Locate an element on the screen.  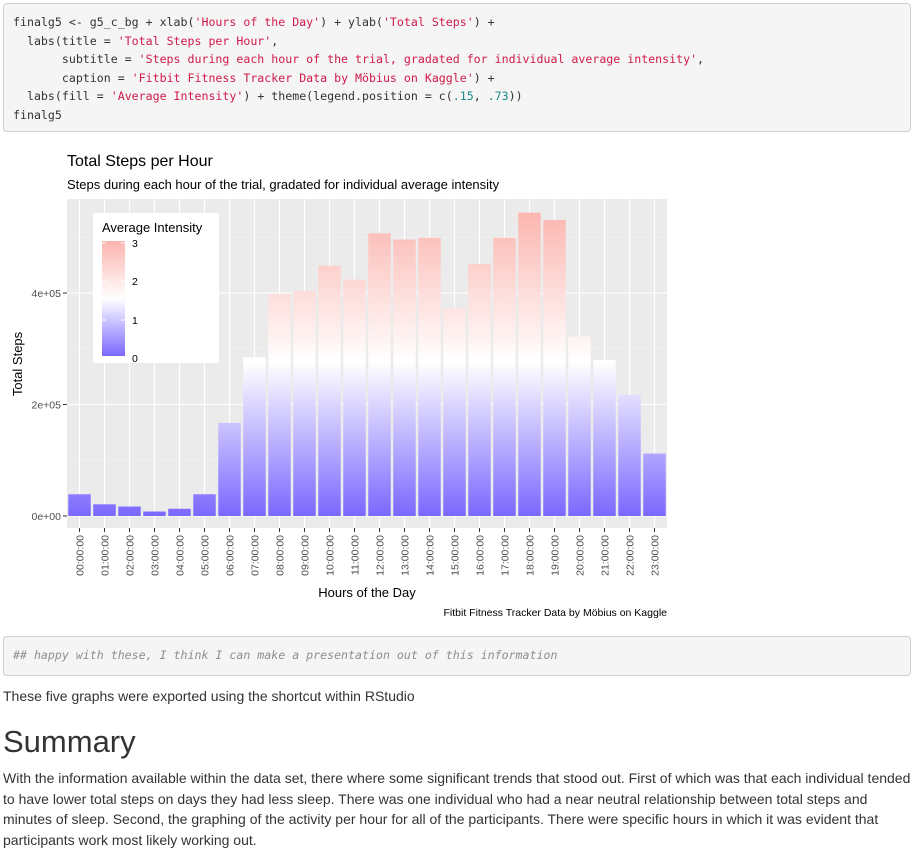
chart-title: Total Steps per Hour is located at coordinates (140, 161).